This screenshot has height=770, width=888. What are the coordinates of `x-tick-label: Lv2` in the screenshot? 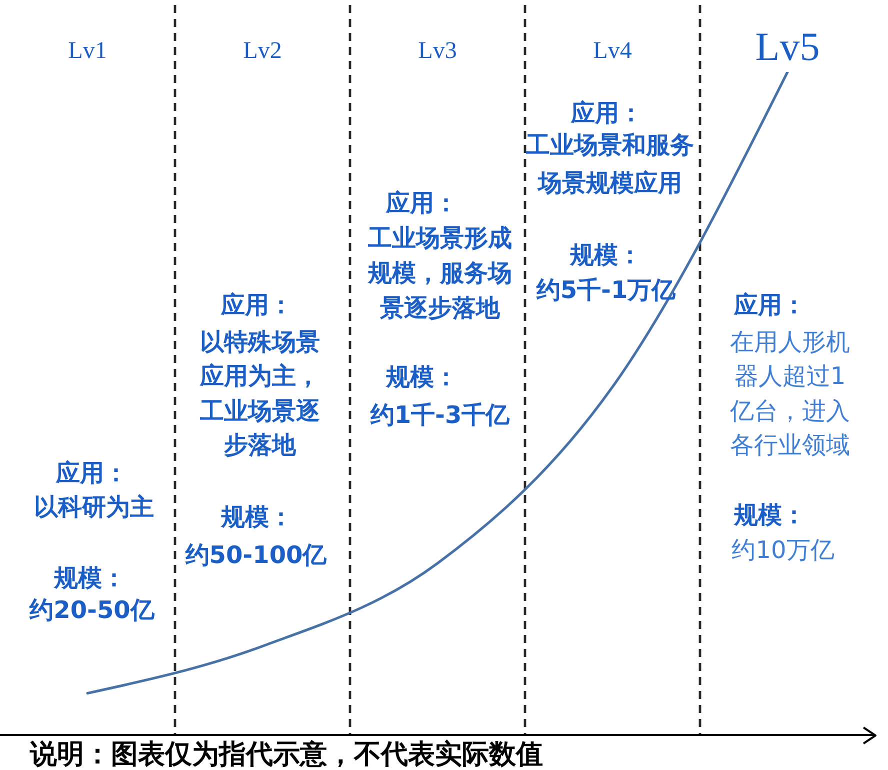 It's located at (262, 51).